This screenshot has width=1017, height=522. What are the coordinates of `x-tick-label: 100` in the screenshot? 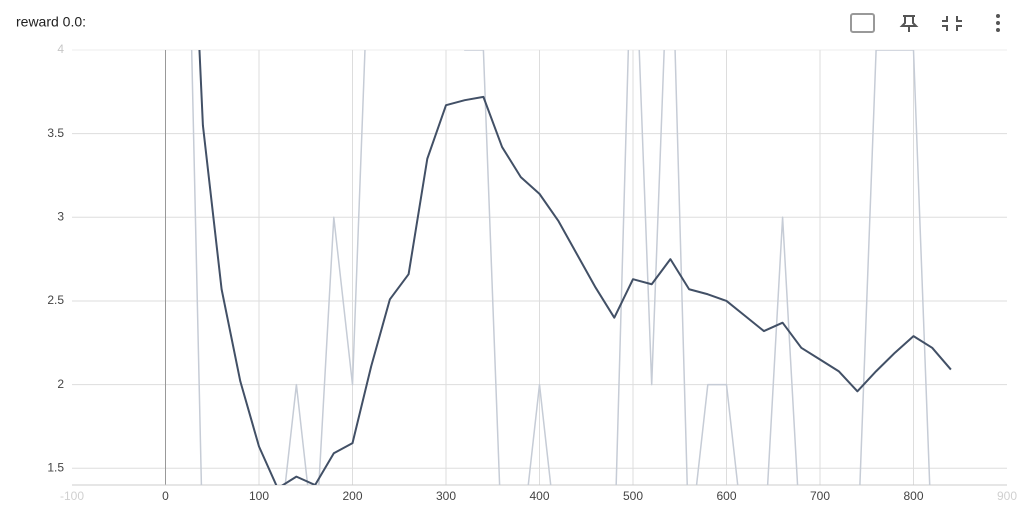 It's located at (259, 496).